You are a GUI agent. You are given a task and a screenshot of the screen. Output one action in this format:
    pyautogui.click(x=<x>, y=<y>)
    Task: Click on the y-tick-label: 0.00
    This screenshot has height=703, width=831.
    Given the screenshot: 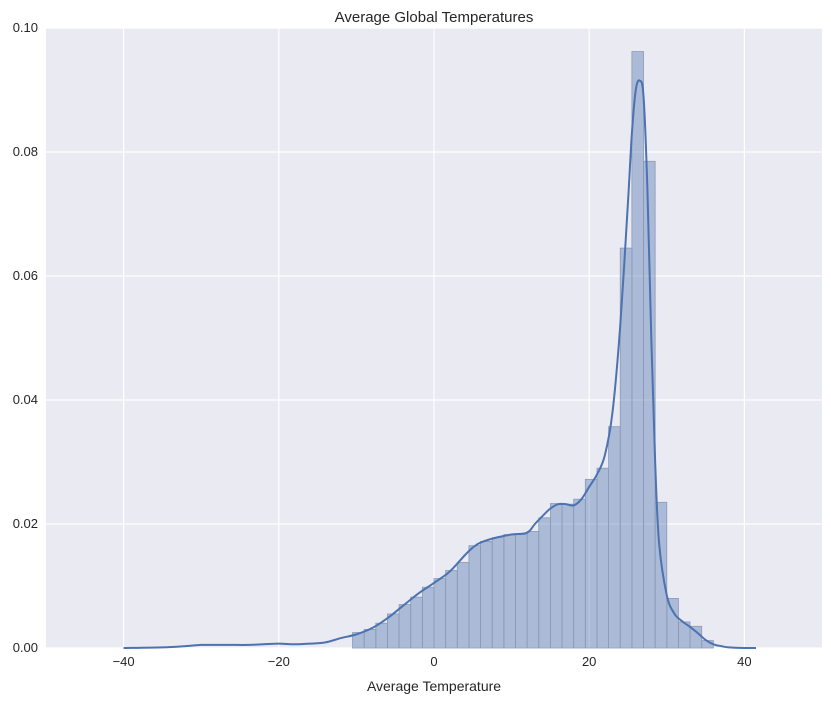 What is the action you would take?
    pyautogui.click(x=25, y=647)
    